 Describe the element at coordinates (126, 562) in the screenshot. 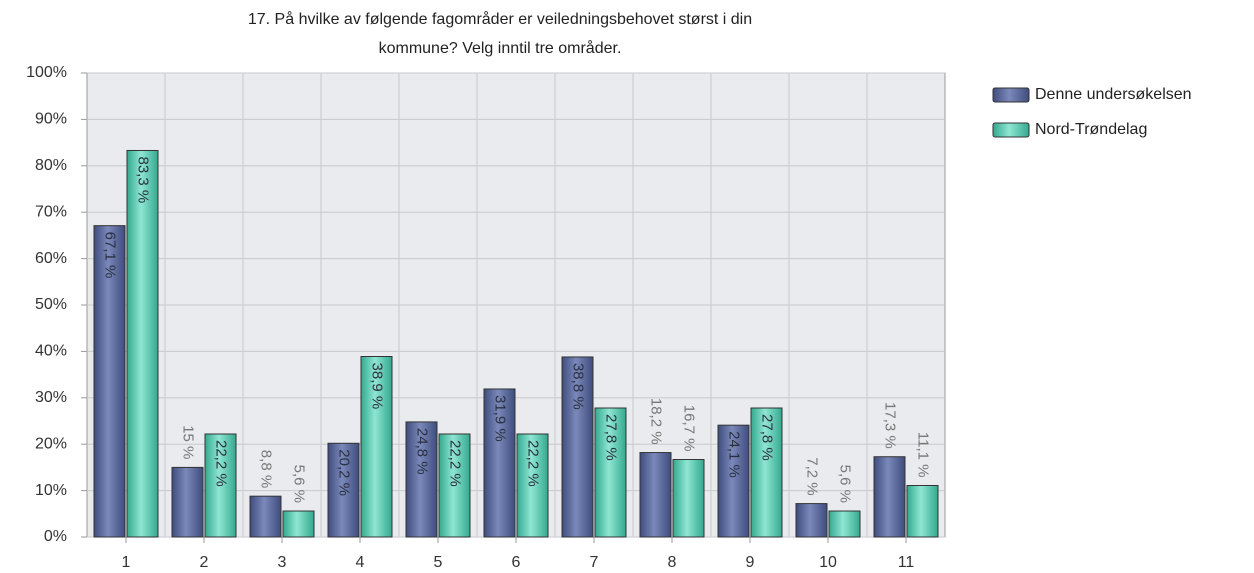

I see `x-tick-label: 1` at that location.